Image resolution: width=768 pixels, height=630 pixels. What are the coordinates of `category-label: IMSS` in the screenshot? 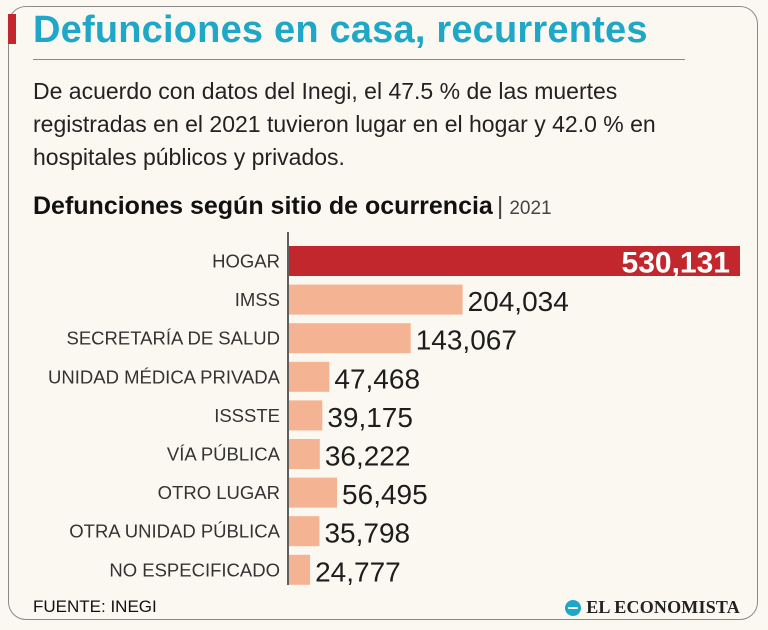 It's located at (257, 299).